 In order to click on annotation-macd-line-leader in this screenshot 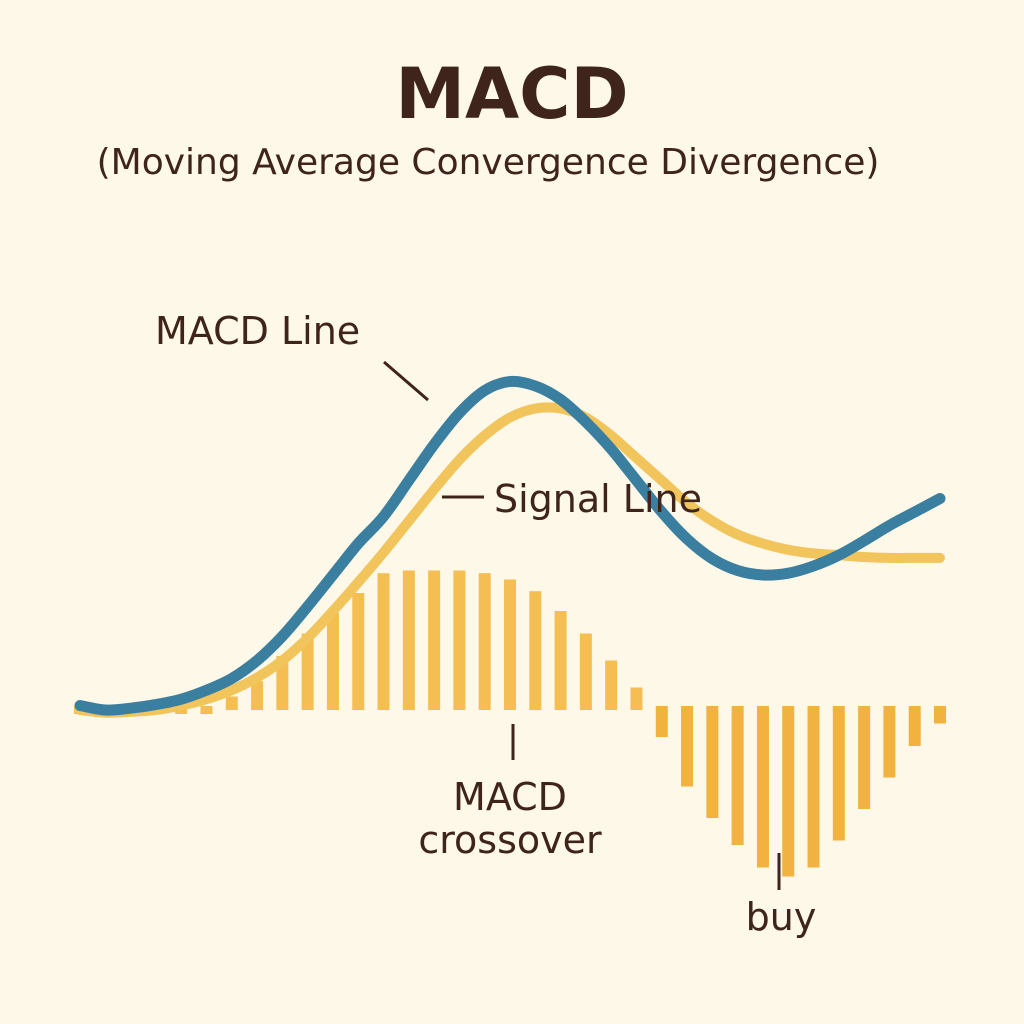, I will do `click(406, 381)`.